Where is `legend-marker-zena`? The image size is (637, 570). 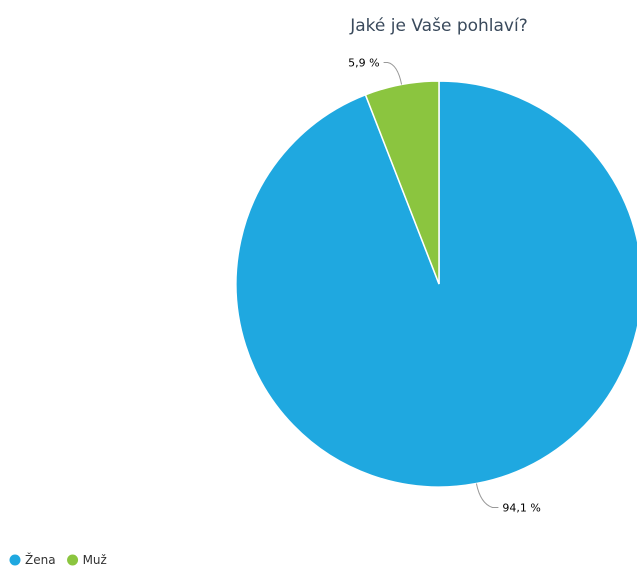 legend-marker-zena is located at coordinates (15, 560).